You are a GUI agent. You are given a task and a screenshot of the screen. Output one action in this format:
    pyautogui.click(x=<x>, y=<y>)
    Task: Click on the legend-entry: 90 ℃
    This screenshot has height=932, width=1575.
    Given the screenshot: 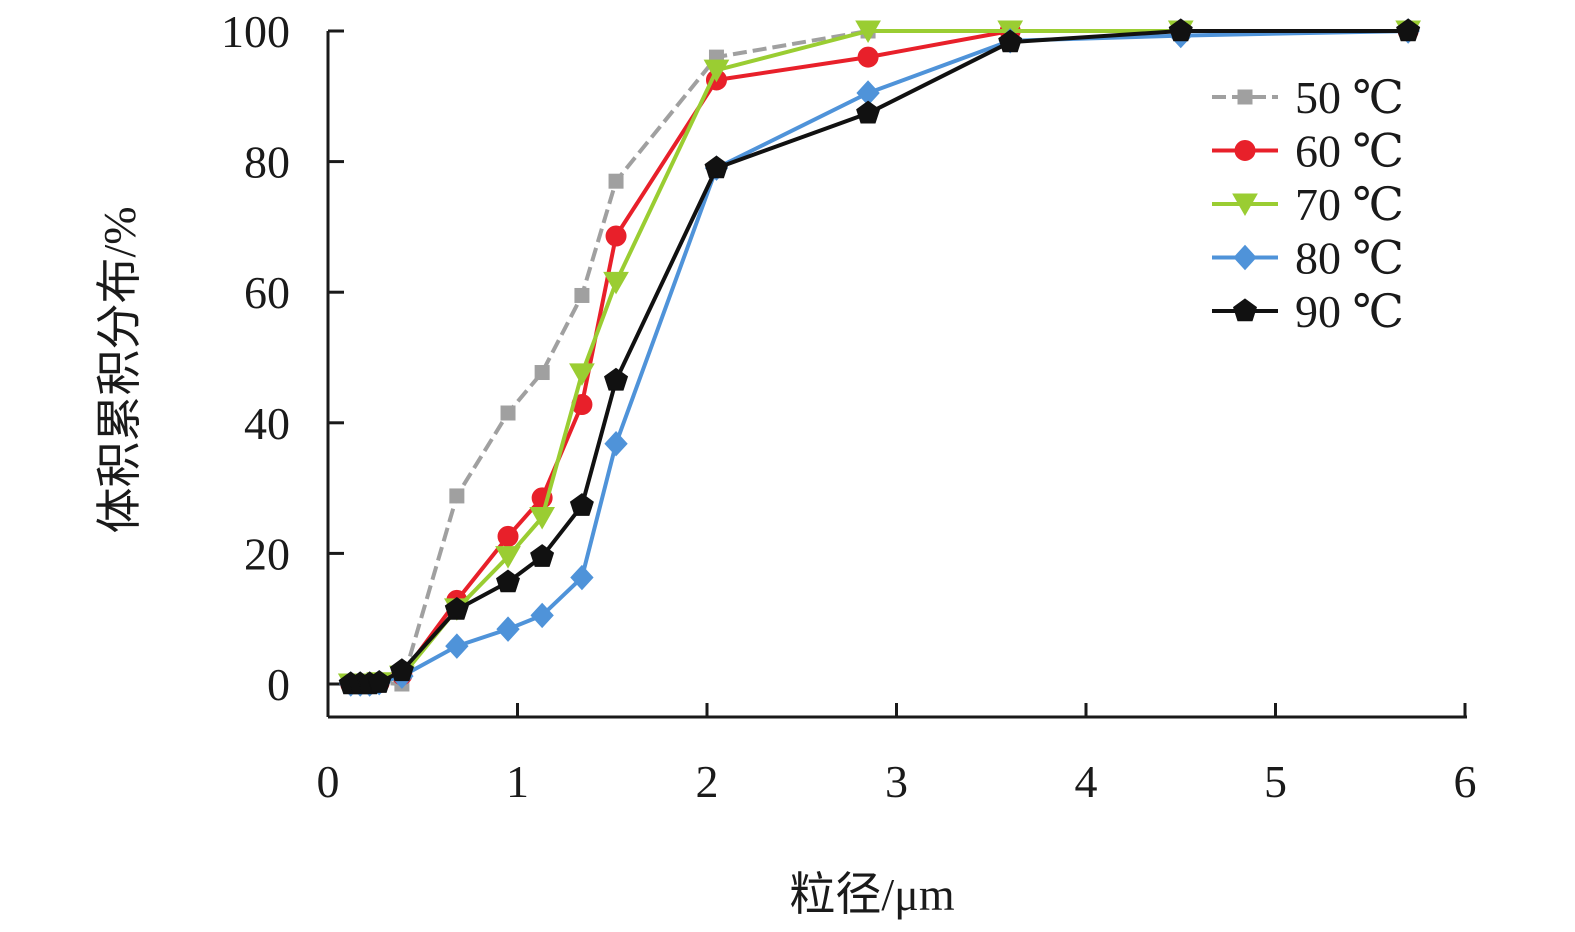 What is the action you would take?
    pyautogui.click(x=1308, y=311)
    